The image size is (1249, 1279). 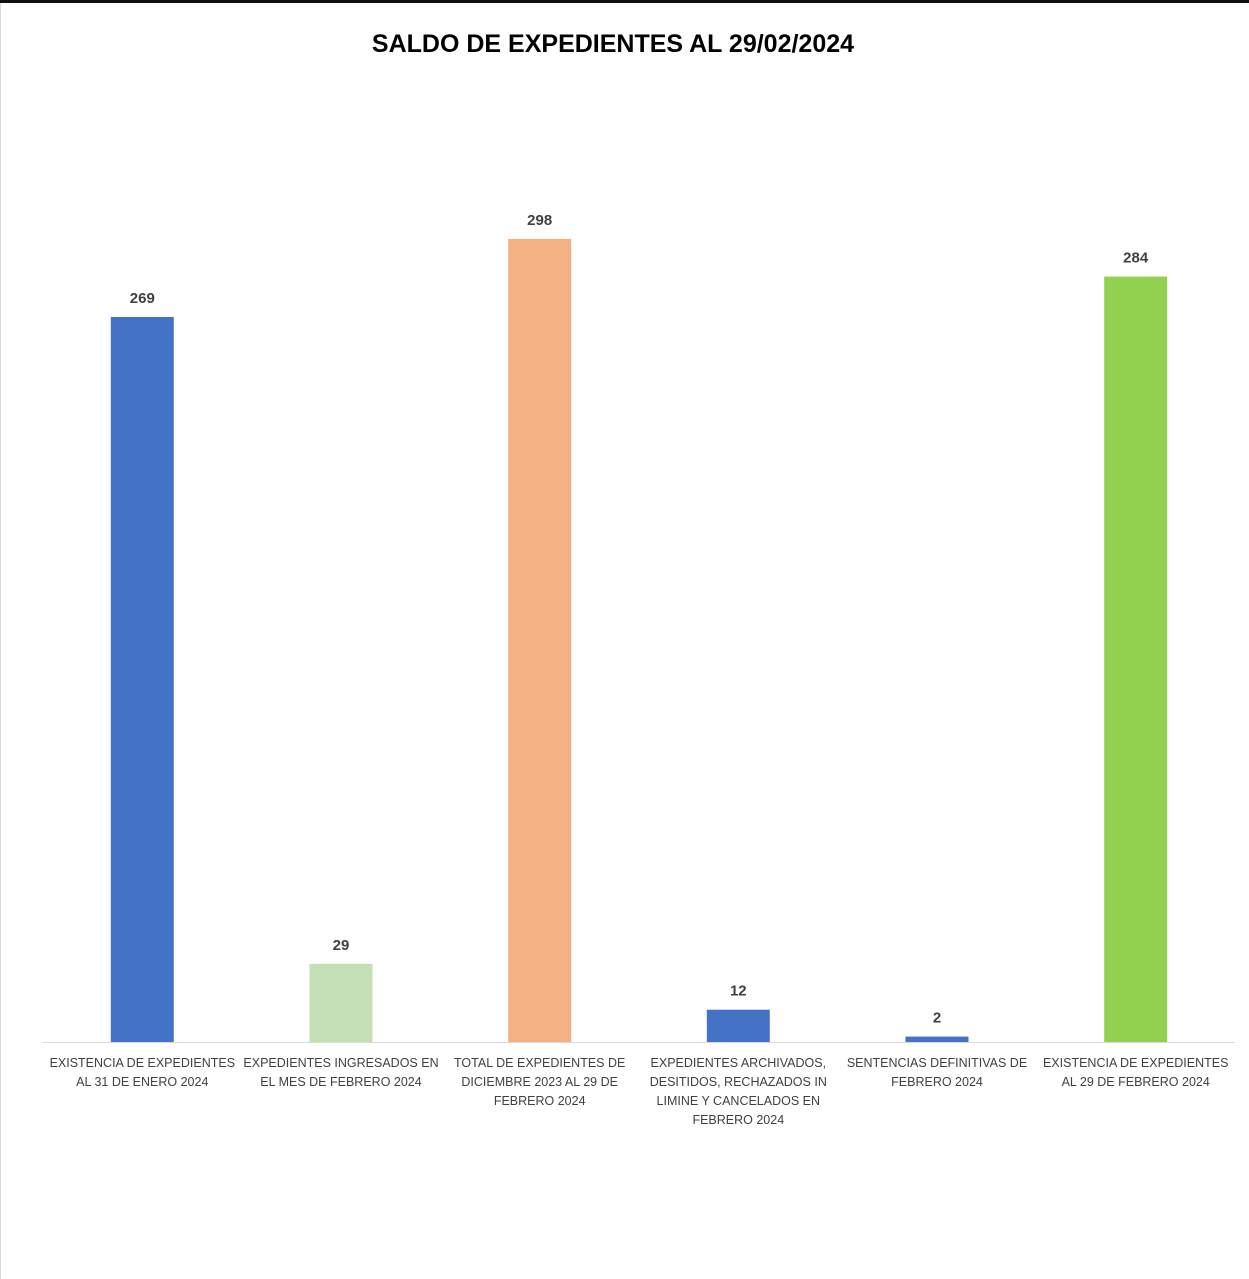 What do you see at coordinates (739, 1063) in the screenshot?
I see `category-label-line: EXPEDIENTES ARCHIVADOS,` at bounding box center [739, 1063].